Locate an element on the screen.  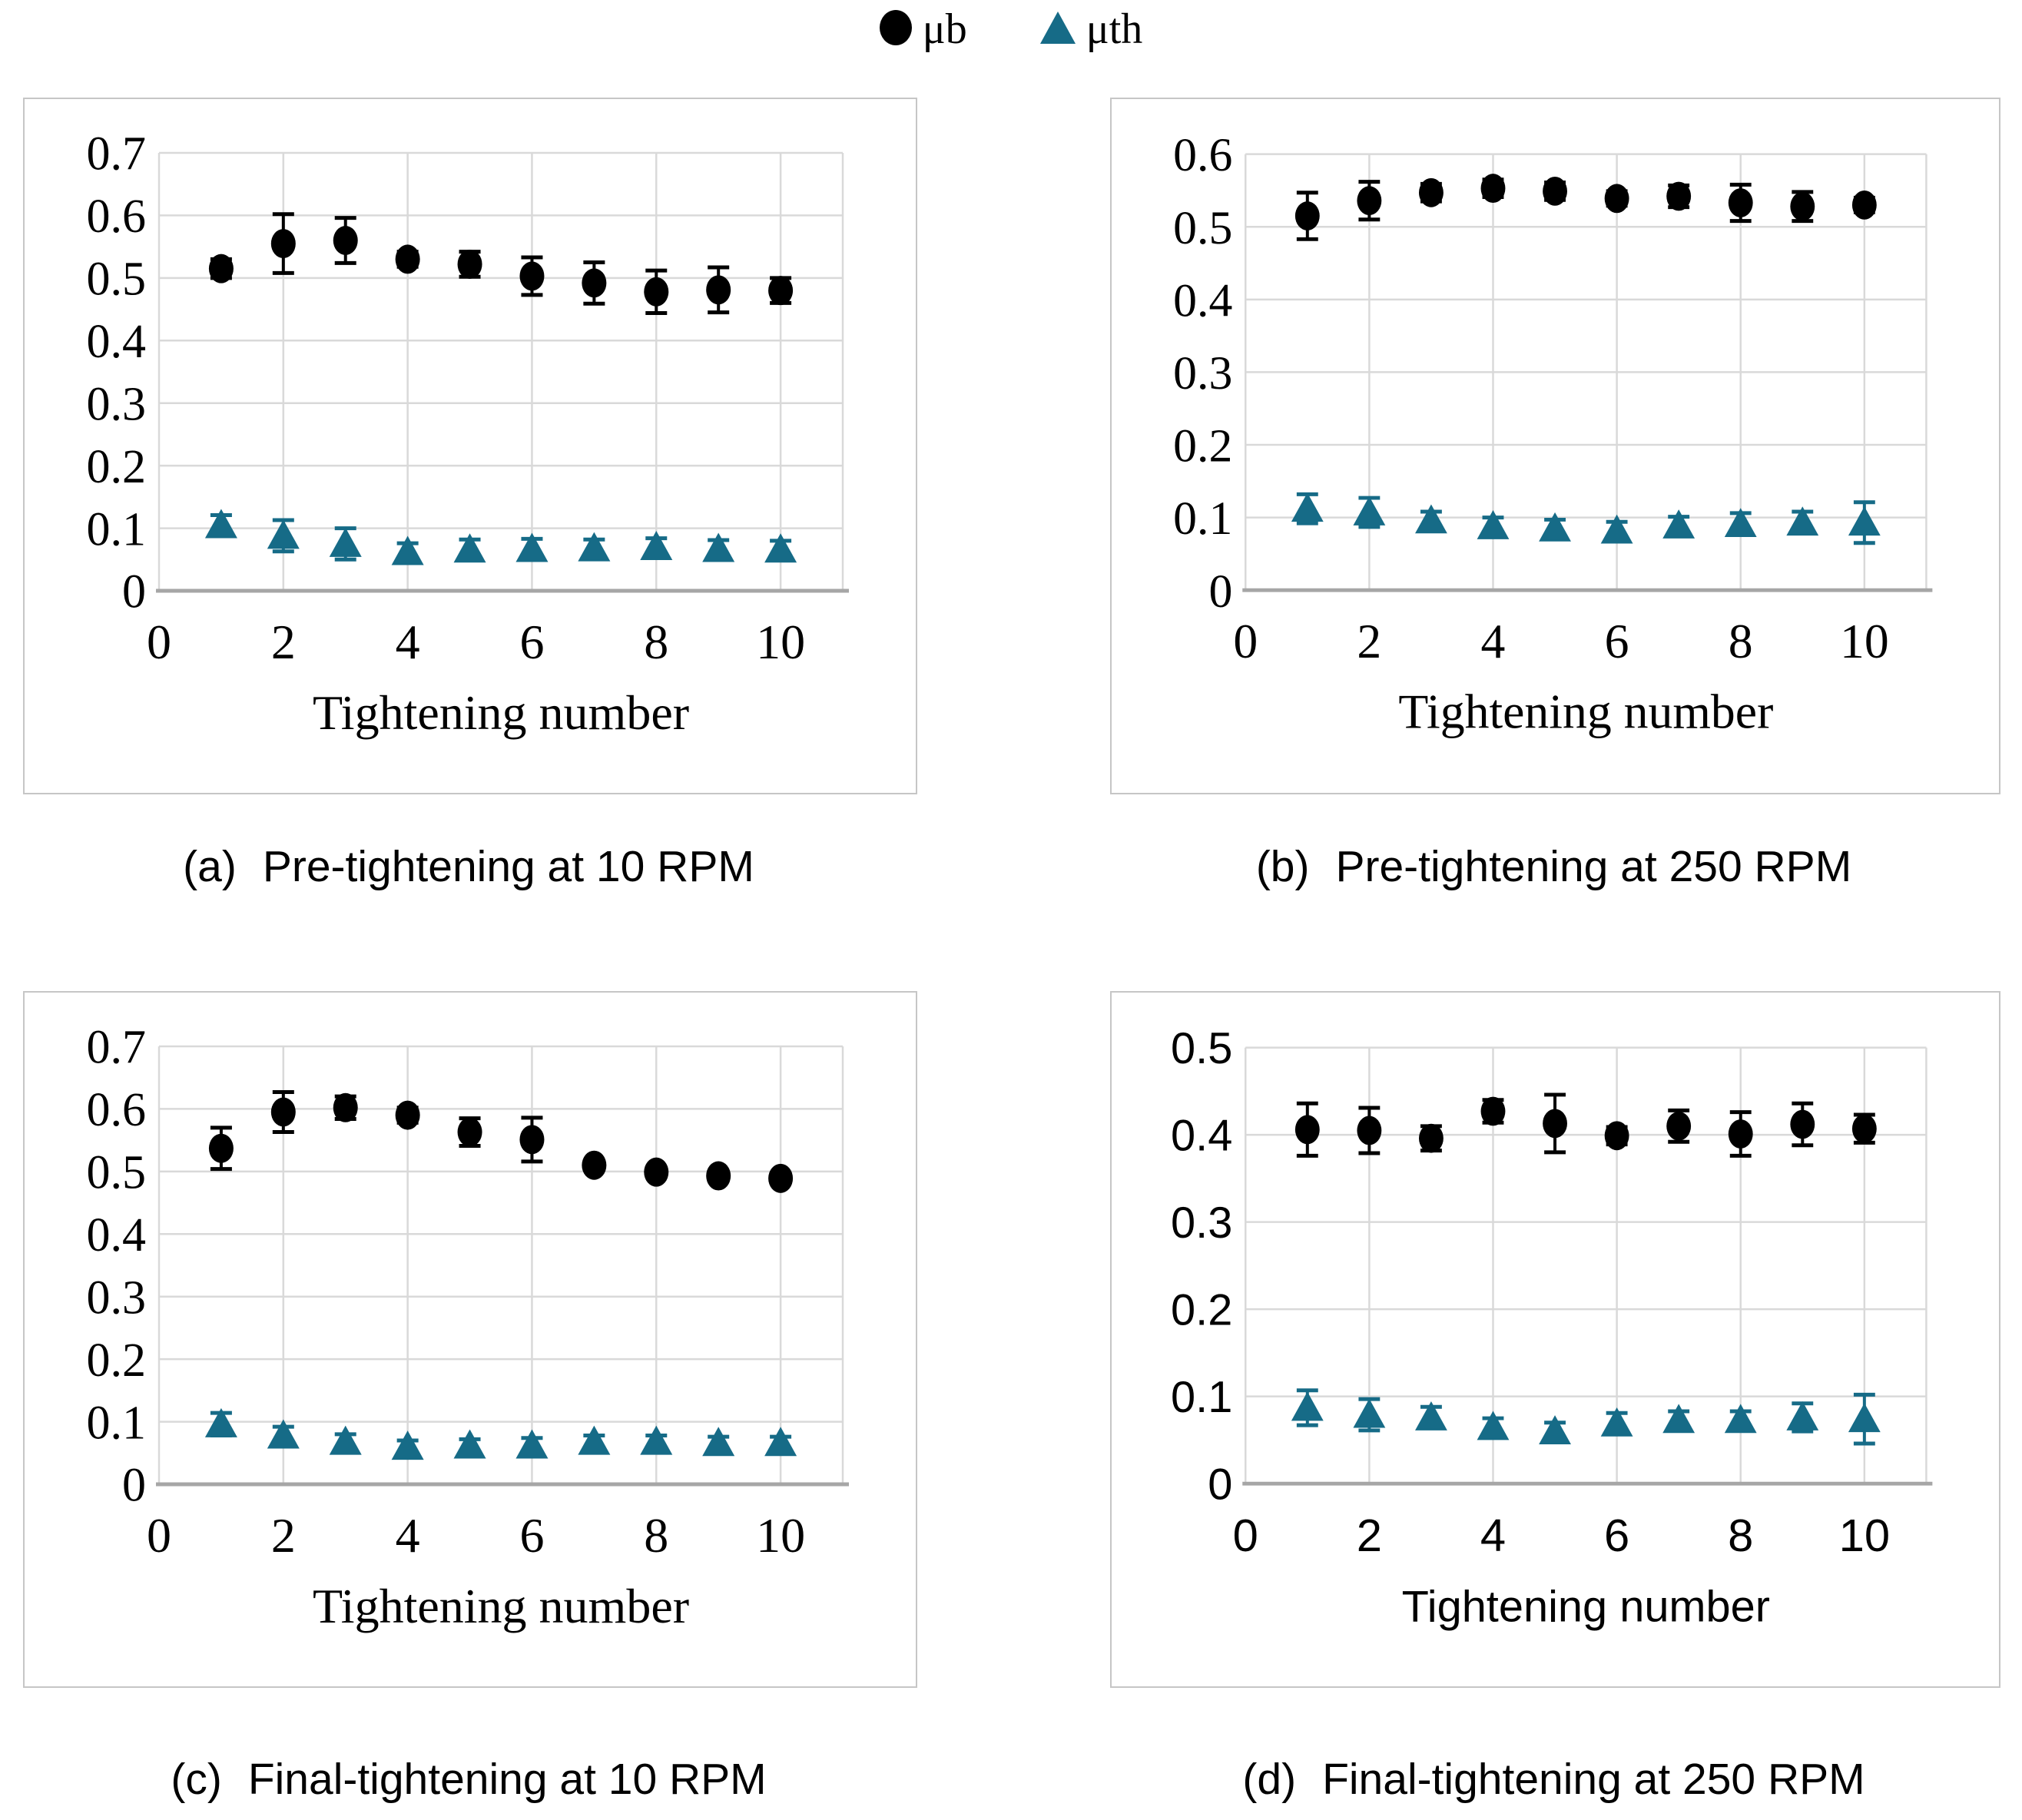
legend-label-mu-th: μth is located at coordinates (1114, 29).